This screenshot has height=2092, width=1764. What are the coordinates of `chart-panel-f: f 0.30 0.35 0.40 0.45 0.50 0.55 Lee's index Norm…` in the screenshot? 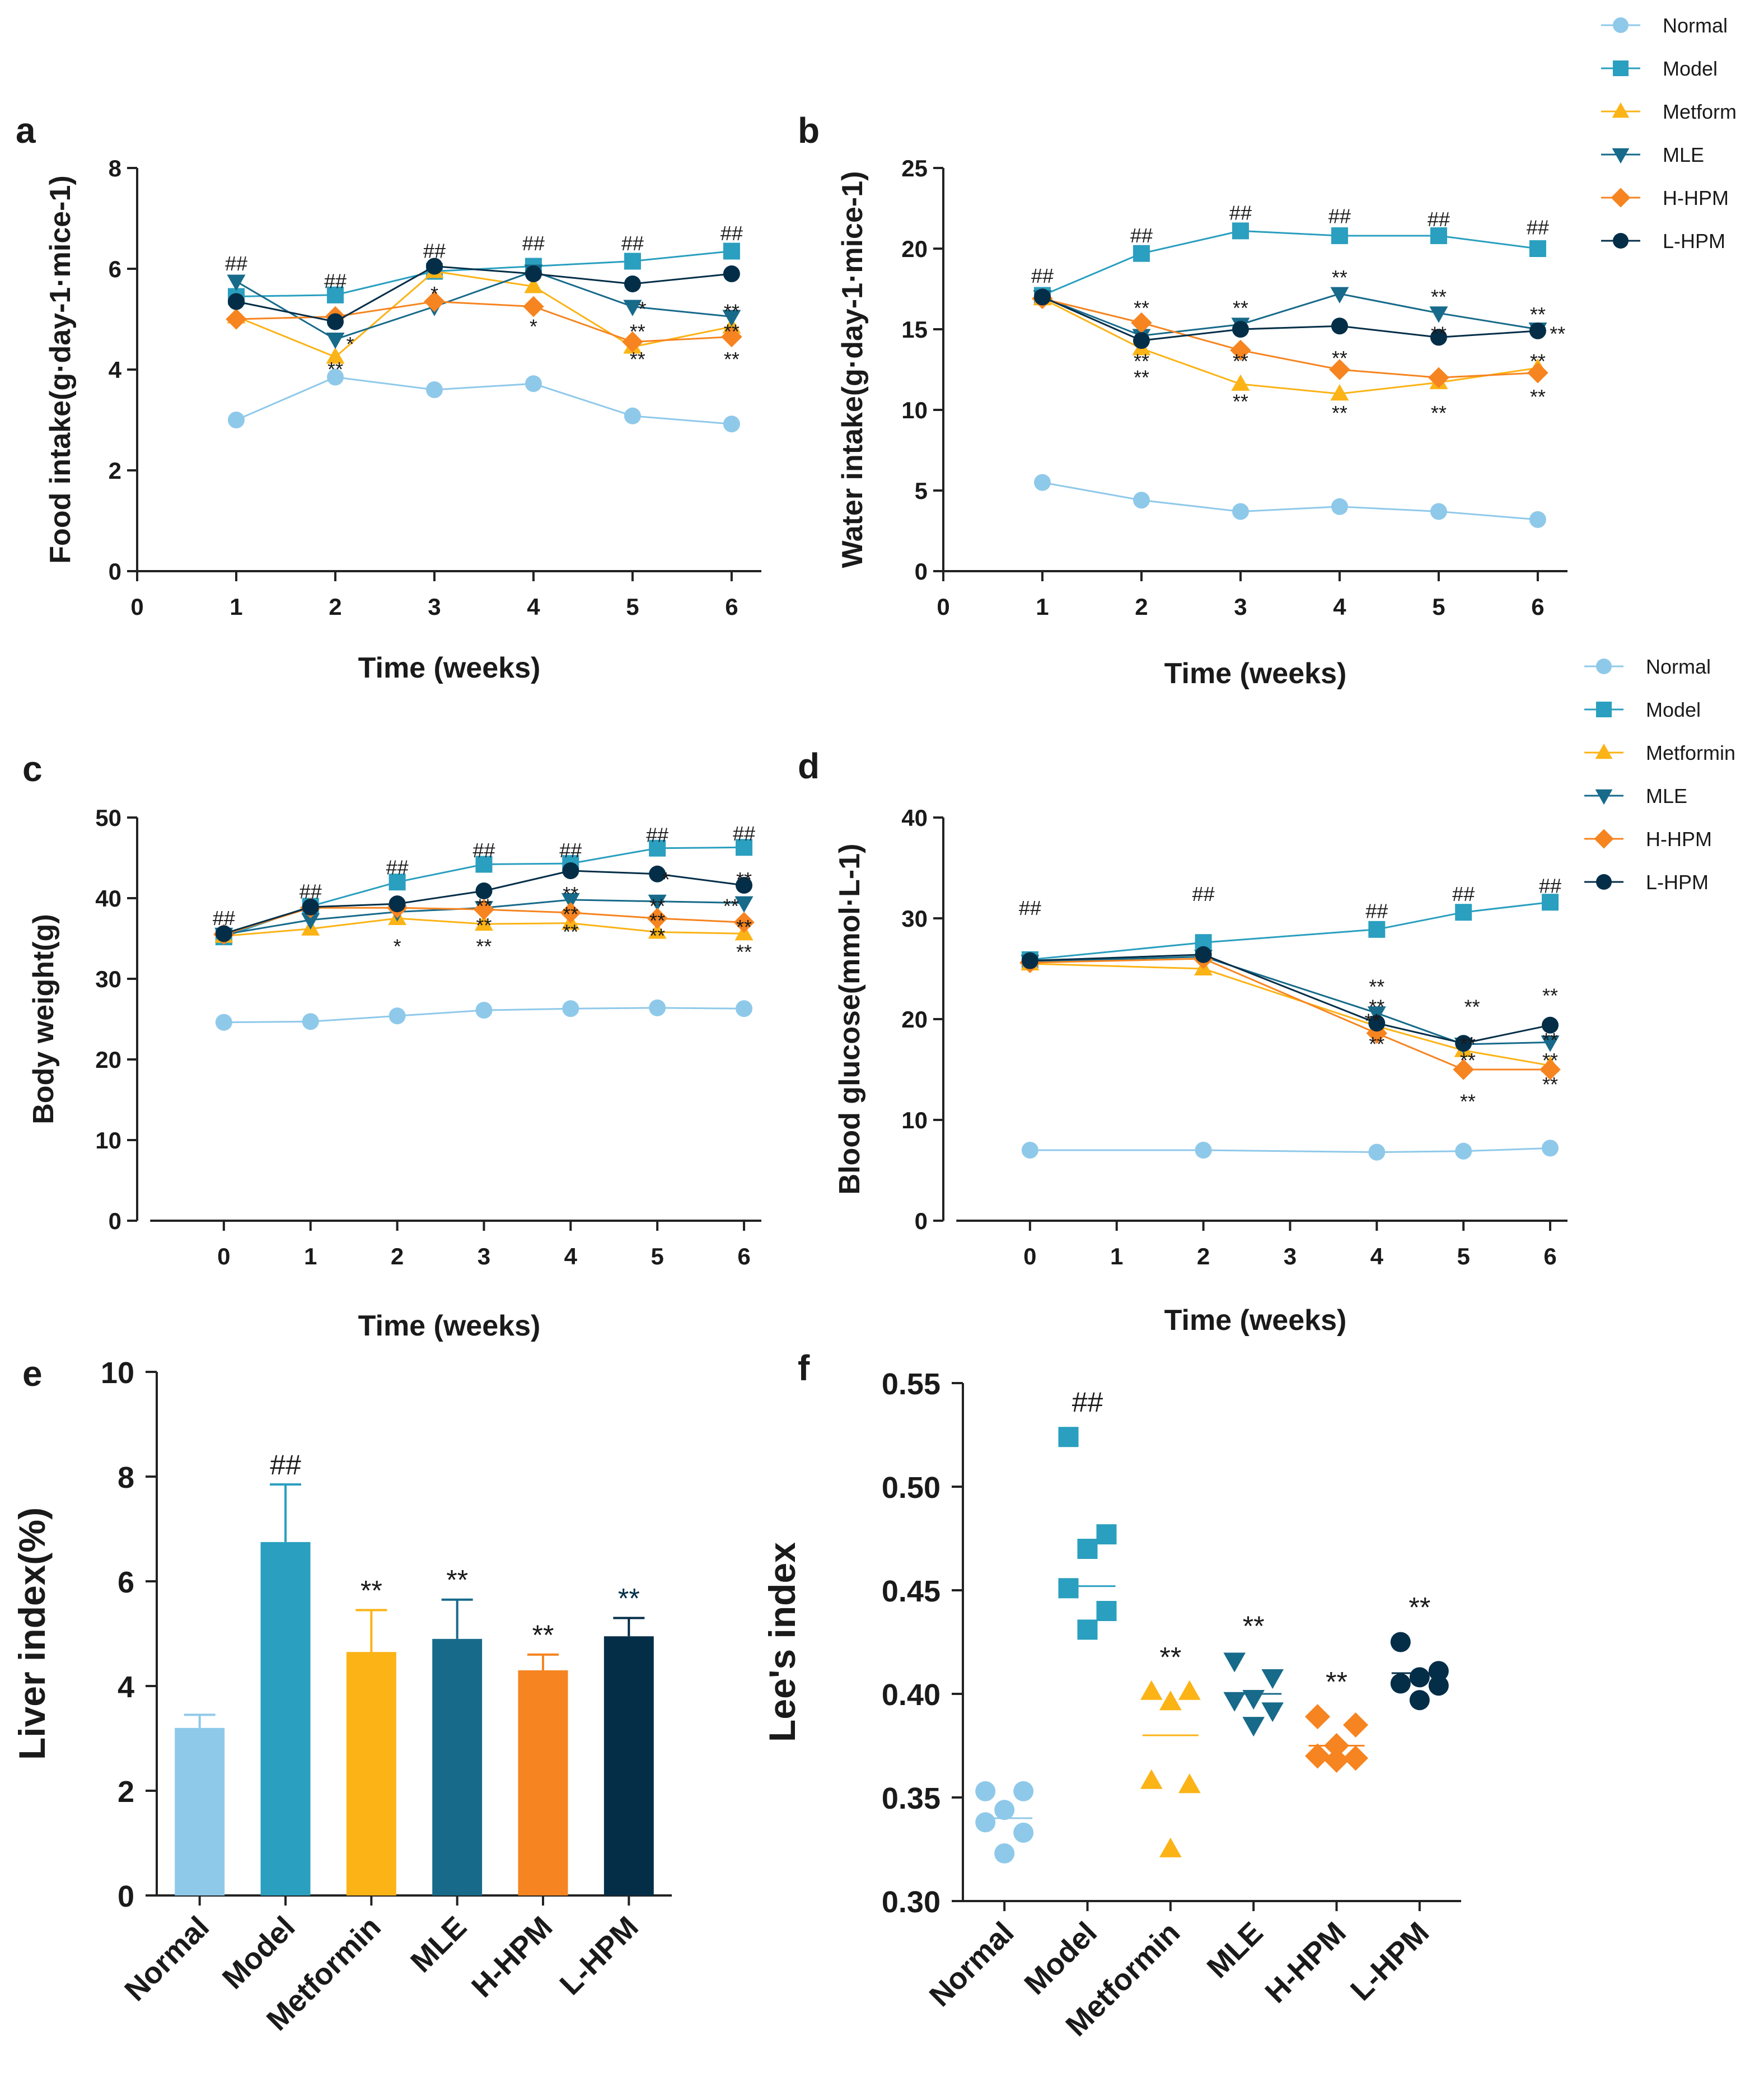 It's located at (1111, 1695).